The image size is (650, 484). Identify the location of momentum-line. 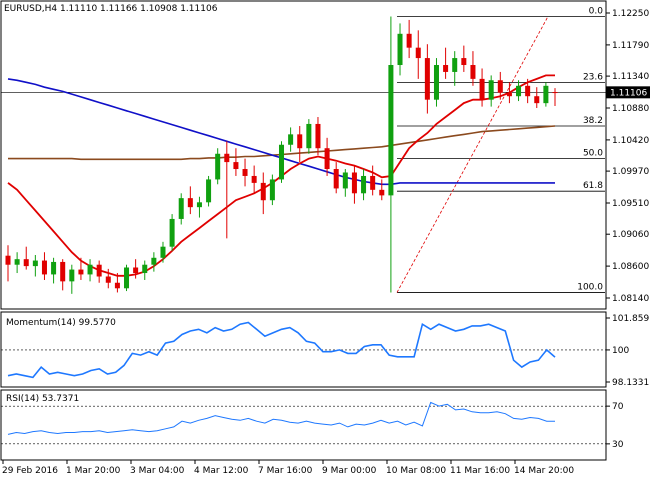
(281, 350).